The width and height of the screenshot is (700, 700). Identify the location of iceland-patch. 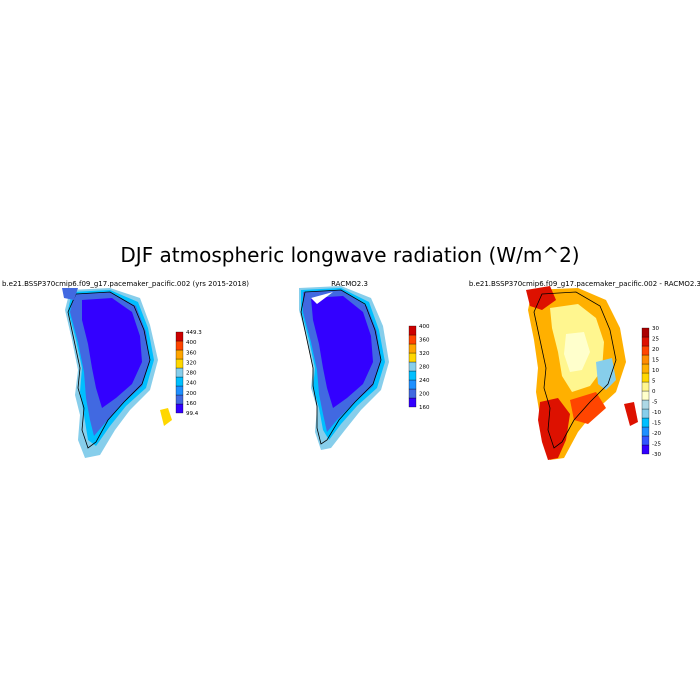
(166, 417).